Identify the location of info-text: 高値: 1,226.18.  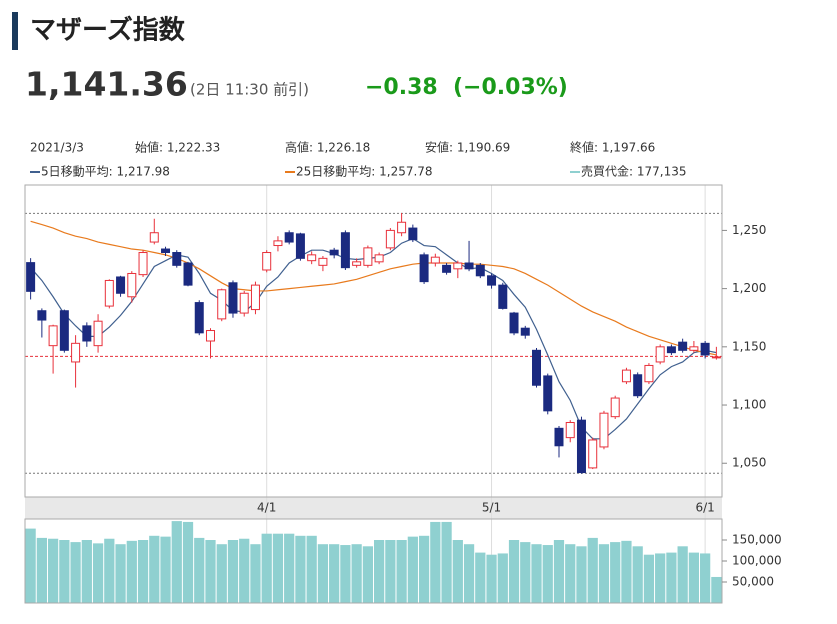
(327, 147).